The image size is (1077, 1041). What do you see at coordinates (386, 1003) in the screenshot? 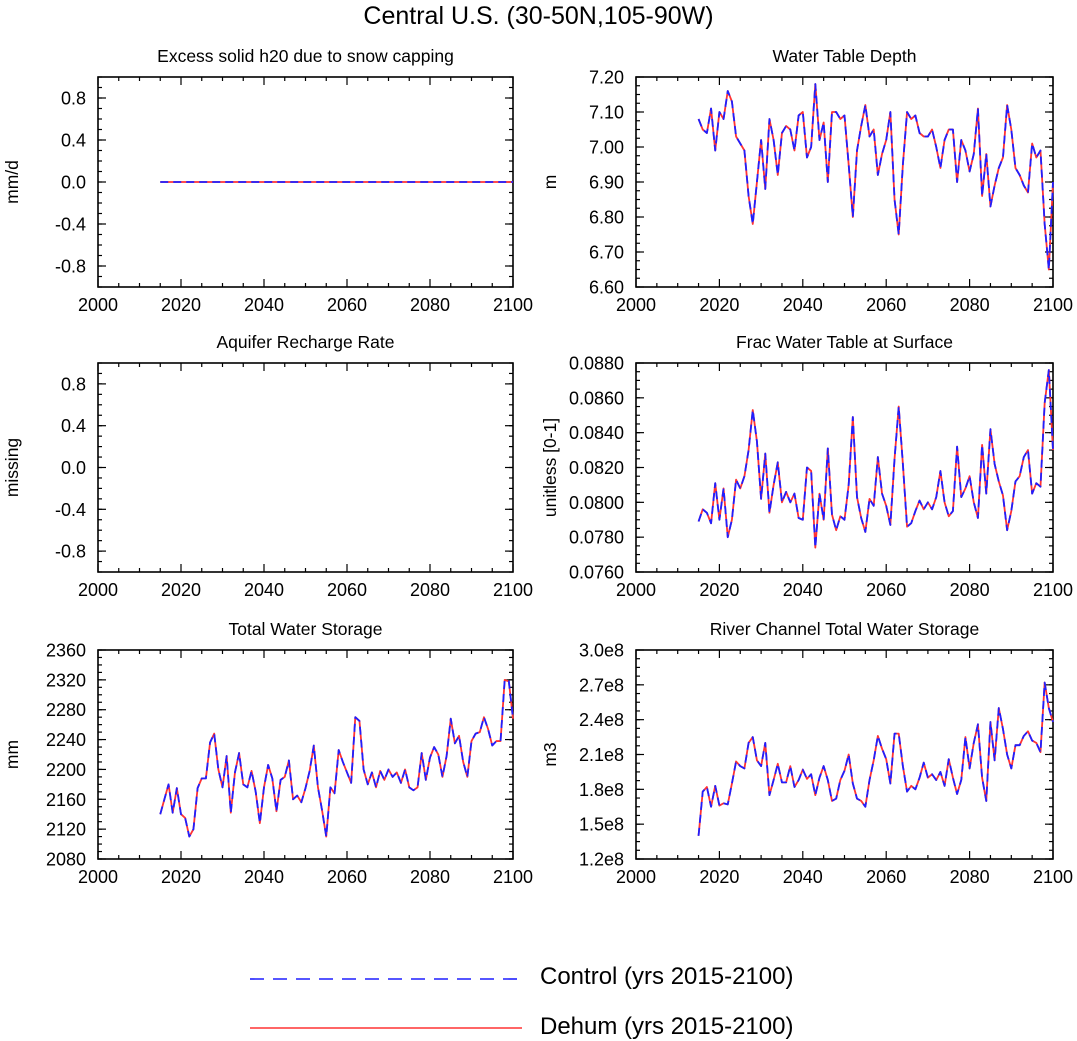
I see `legend` at bounding box center [386, 1003].